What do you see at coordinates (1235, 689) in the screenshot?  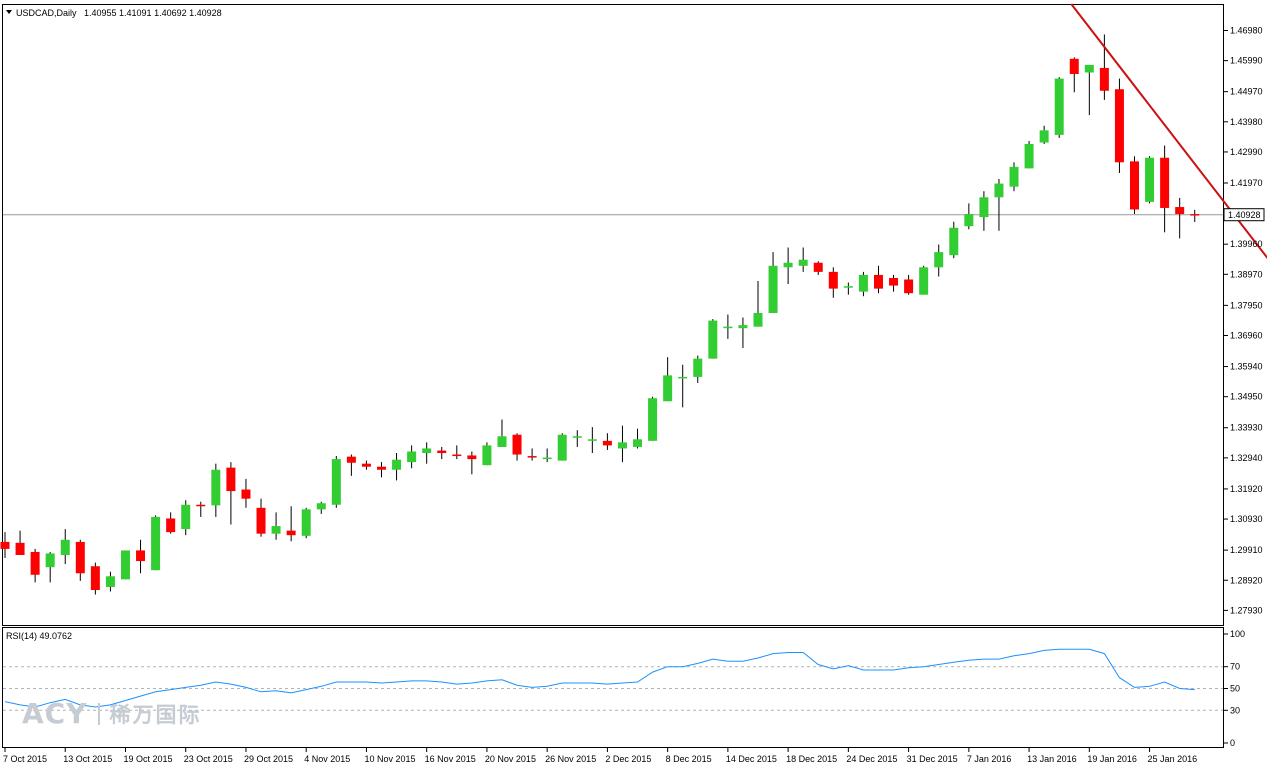 I see `rsi-tick-label: 50` at bounding box center [1235, 689].